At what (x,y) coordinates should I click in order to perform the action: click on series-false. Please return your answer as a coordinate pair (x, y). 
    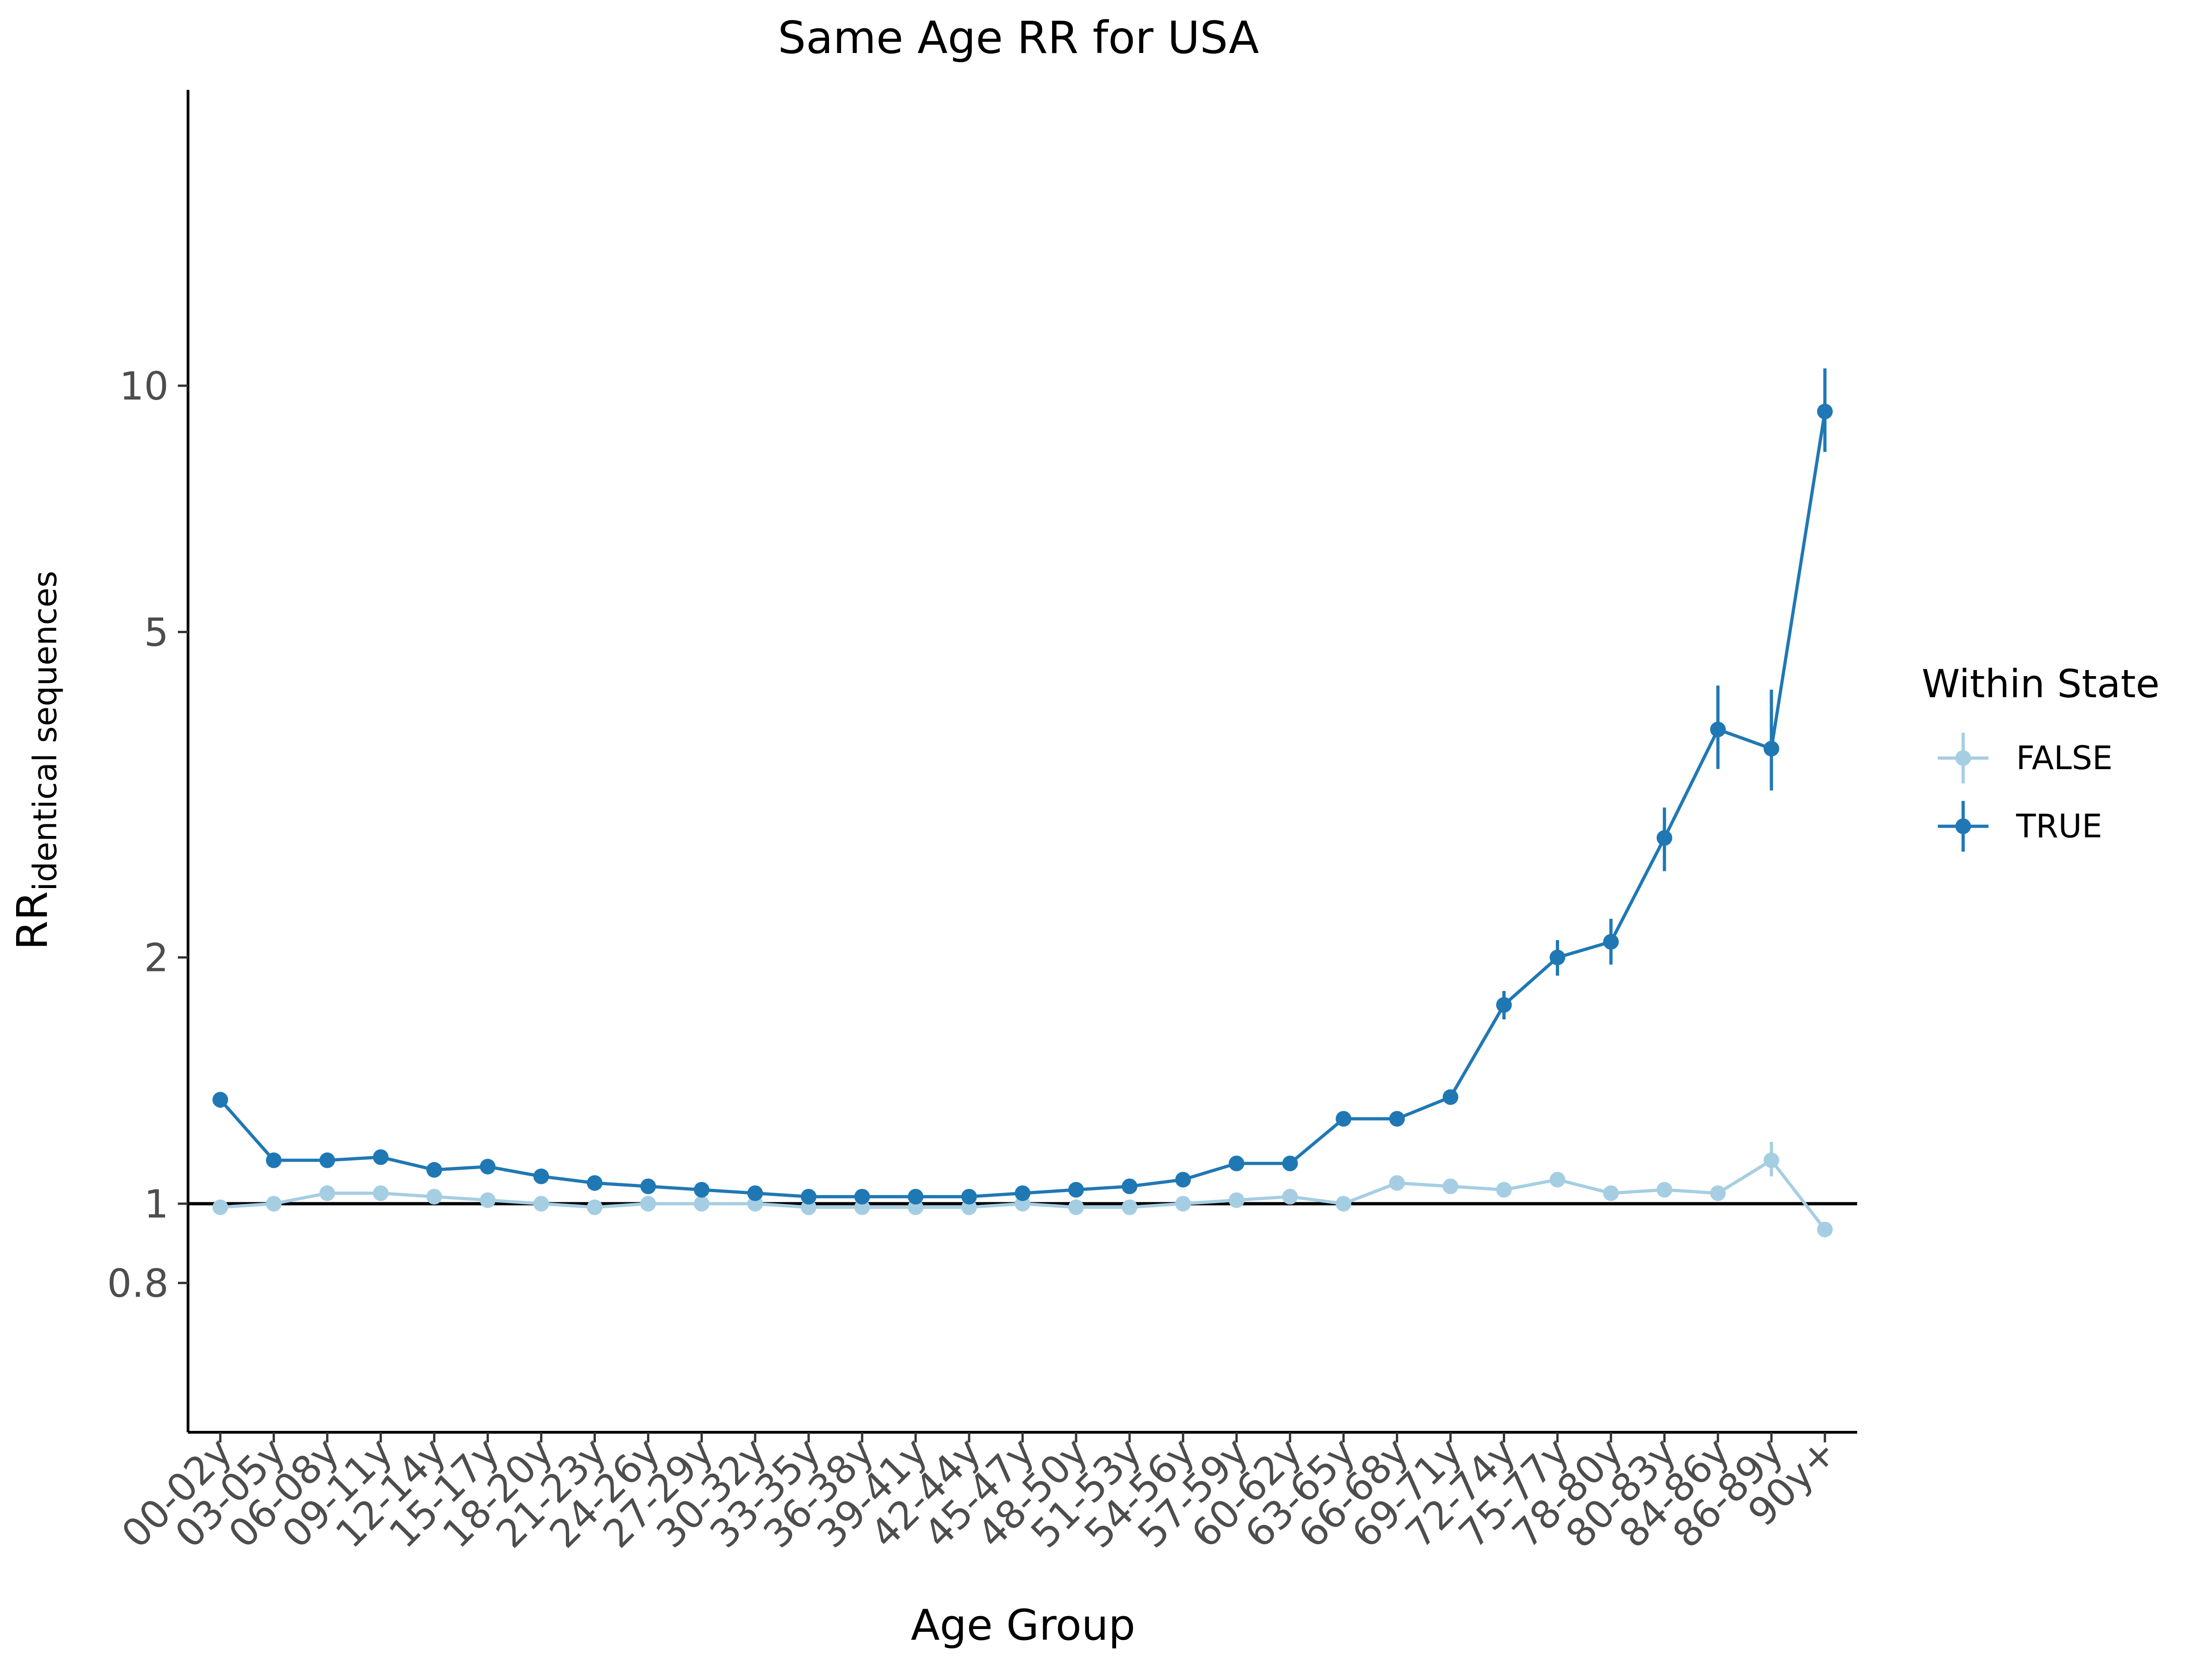
    Looking at the image, I should click on (1022, 1189).